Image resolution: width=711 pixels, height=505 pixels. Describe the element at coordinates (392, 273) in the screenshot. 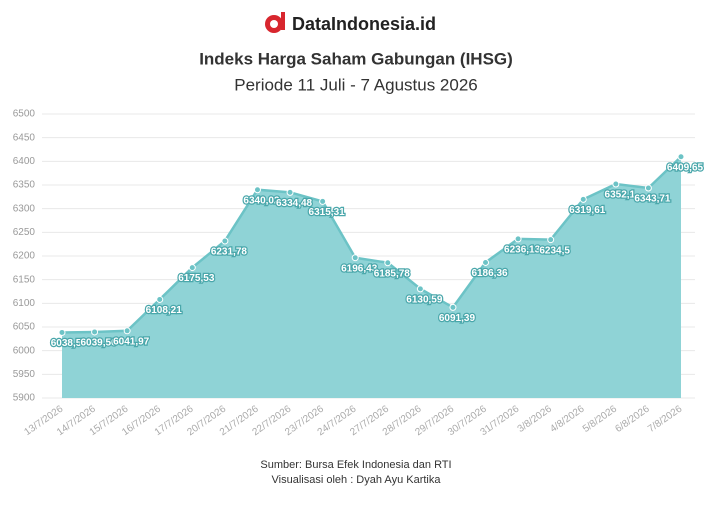

I see `data-label: 6185,78` at that location.